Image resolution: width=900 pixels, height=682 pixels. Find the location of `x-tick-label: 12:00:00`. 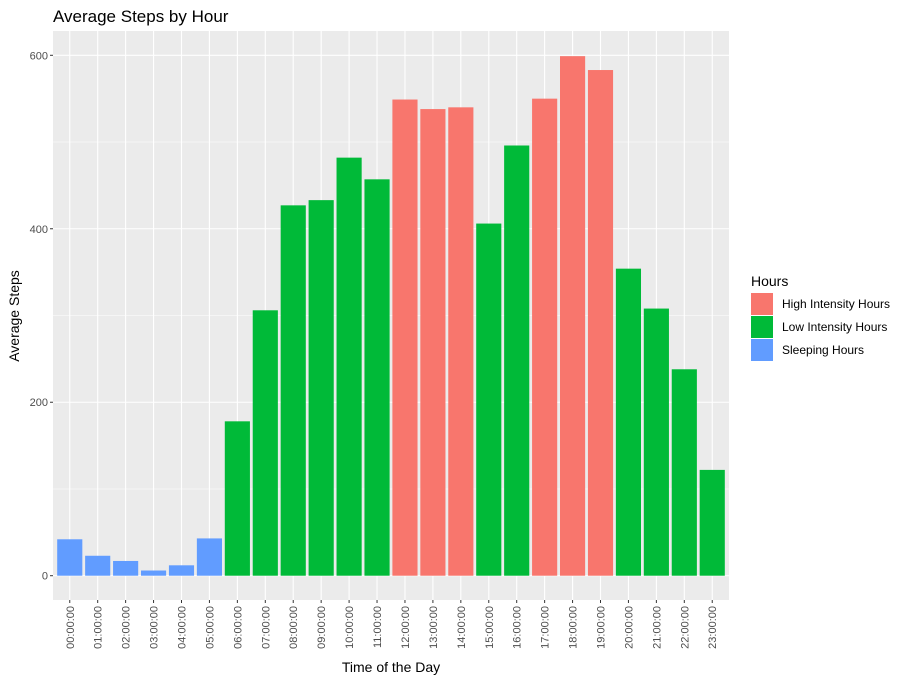

x-tick-label: 12:00:00 is located at coordinates (406, 627).